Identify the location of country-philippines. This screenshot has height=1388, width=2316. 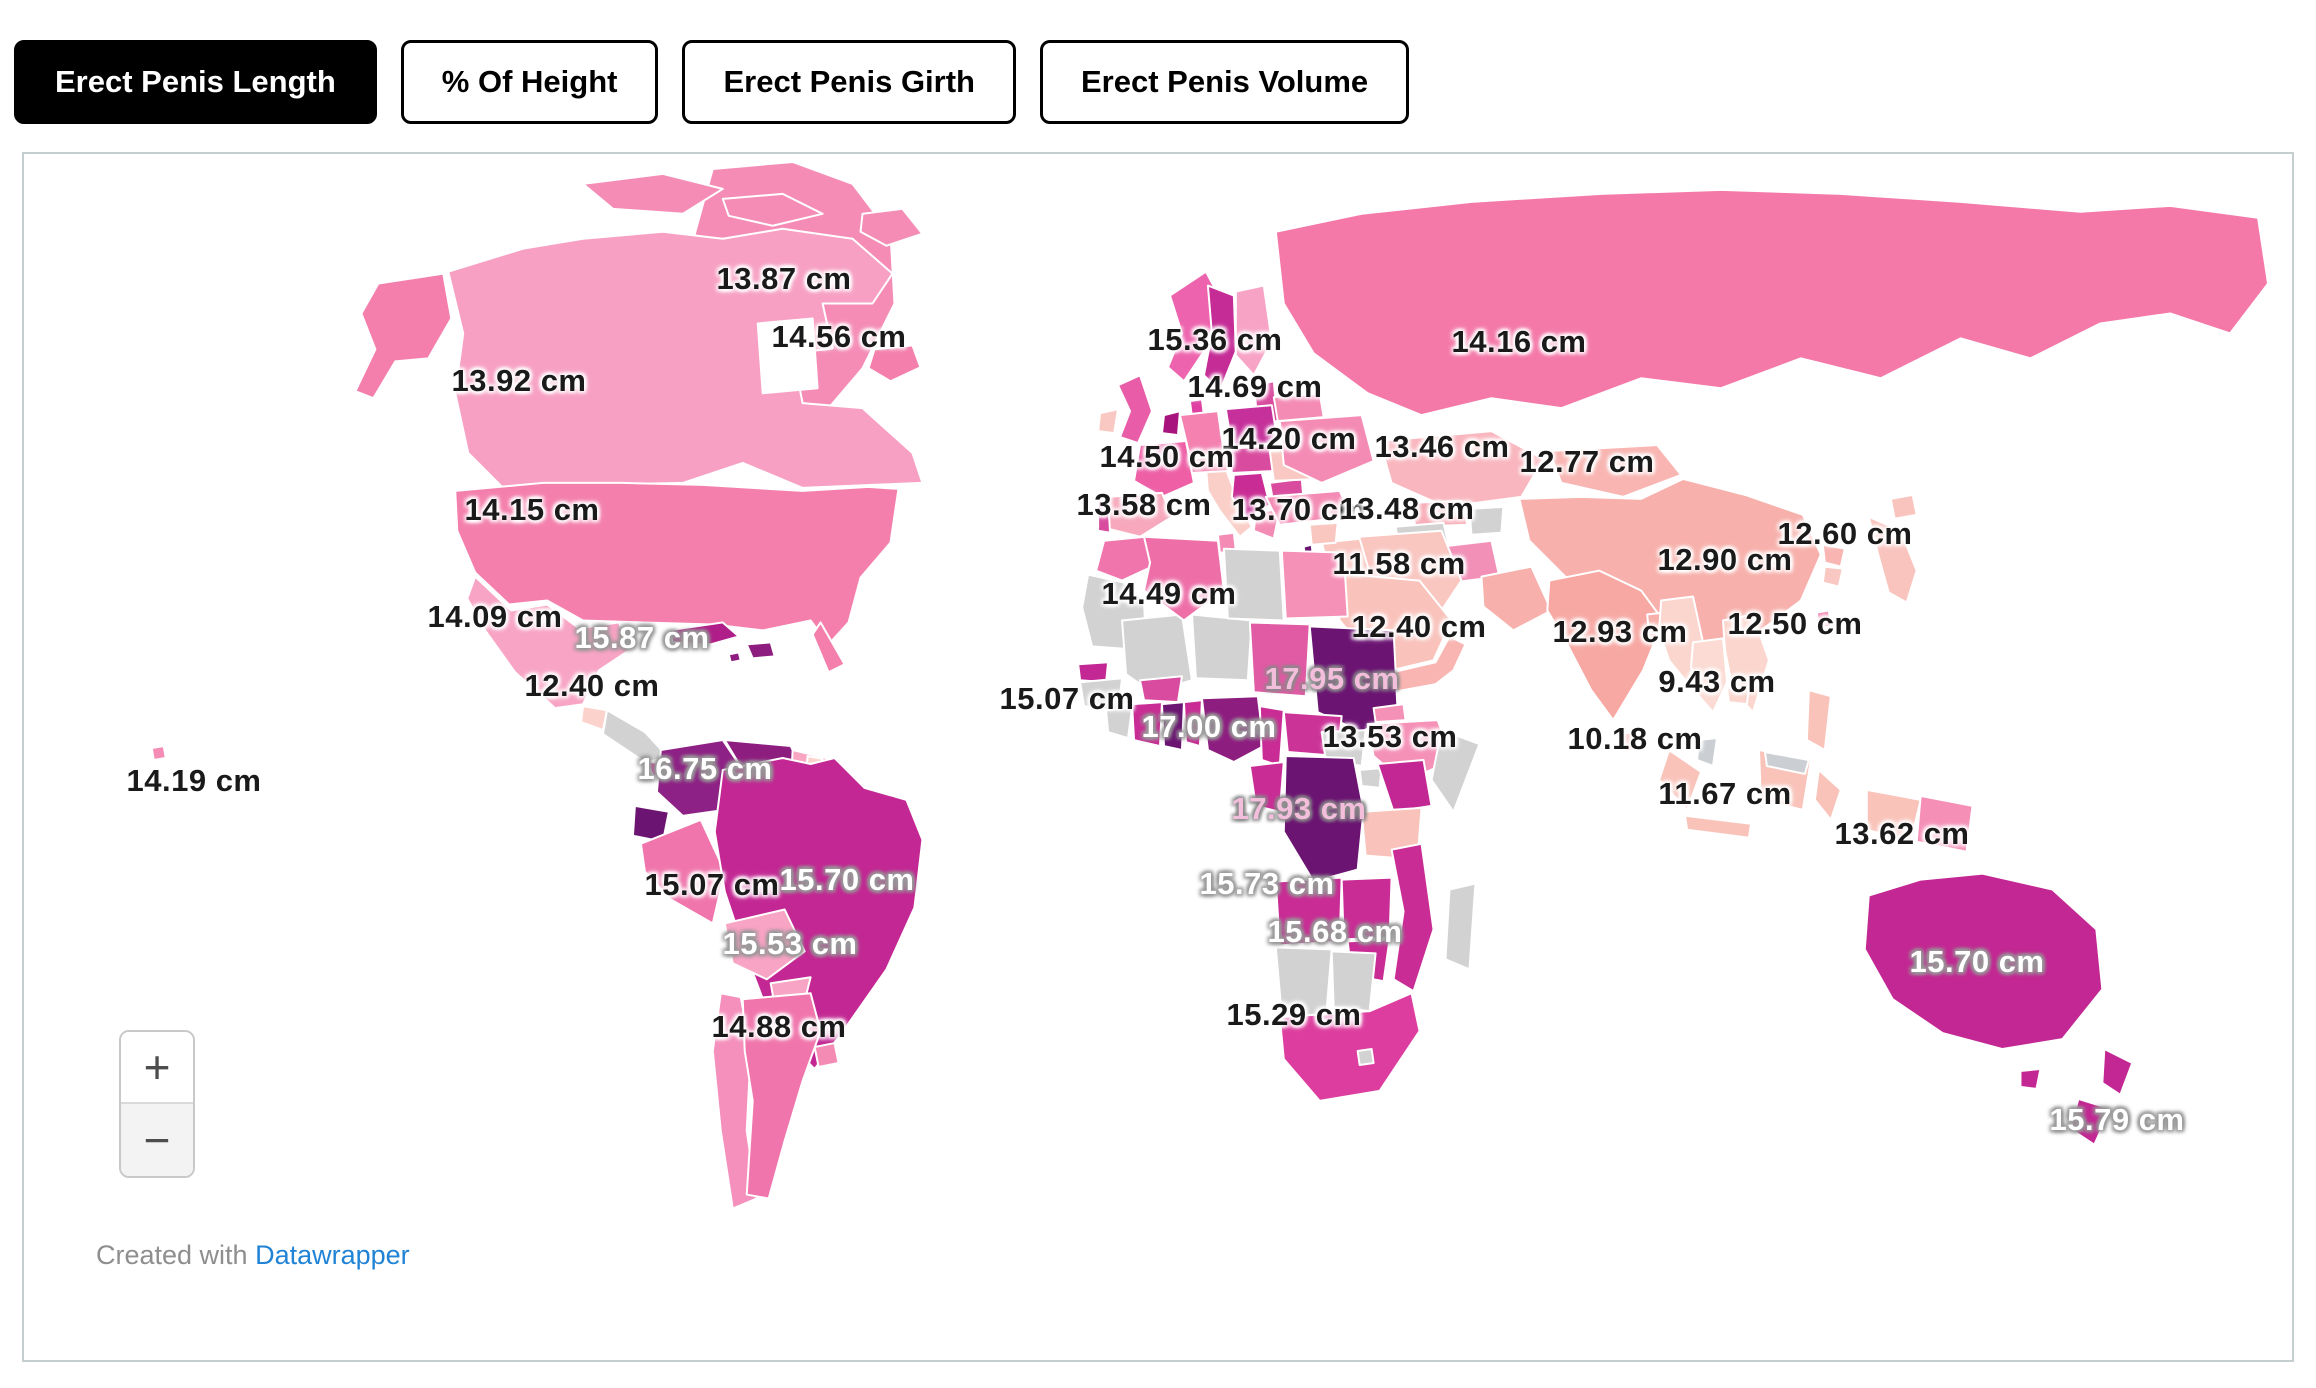
(1818, 720).